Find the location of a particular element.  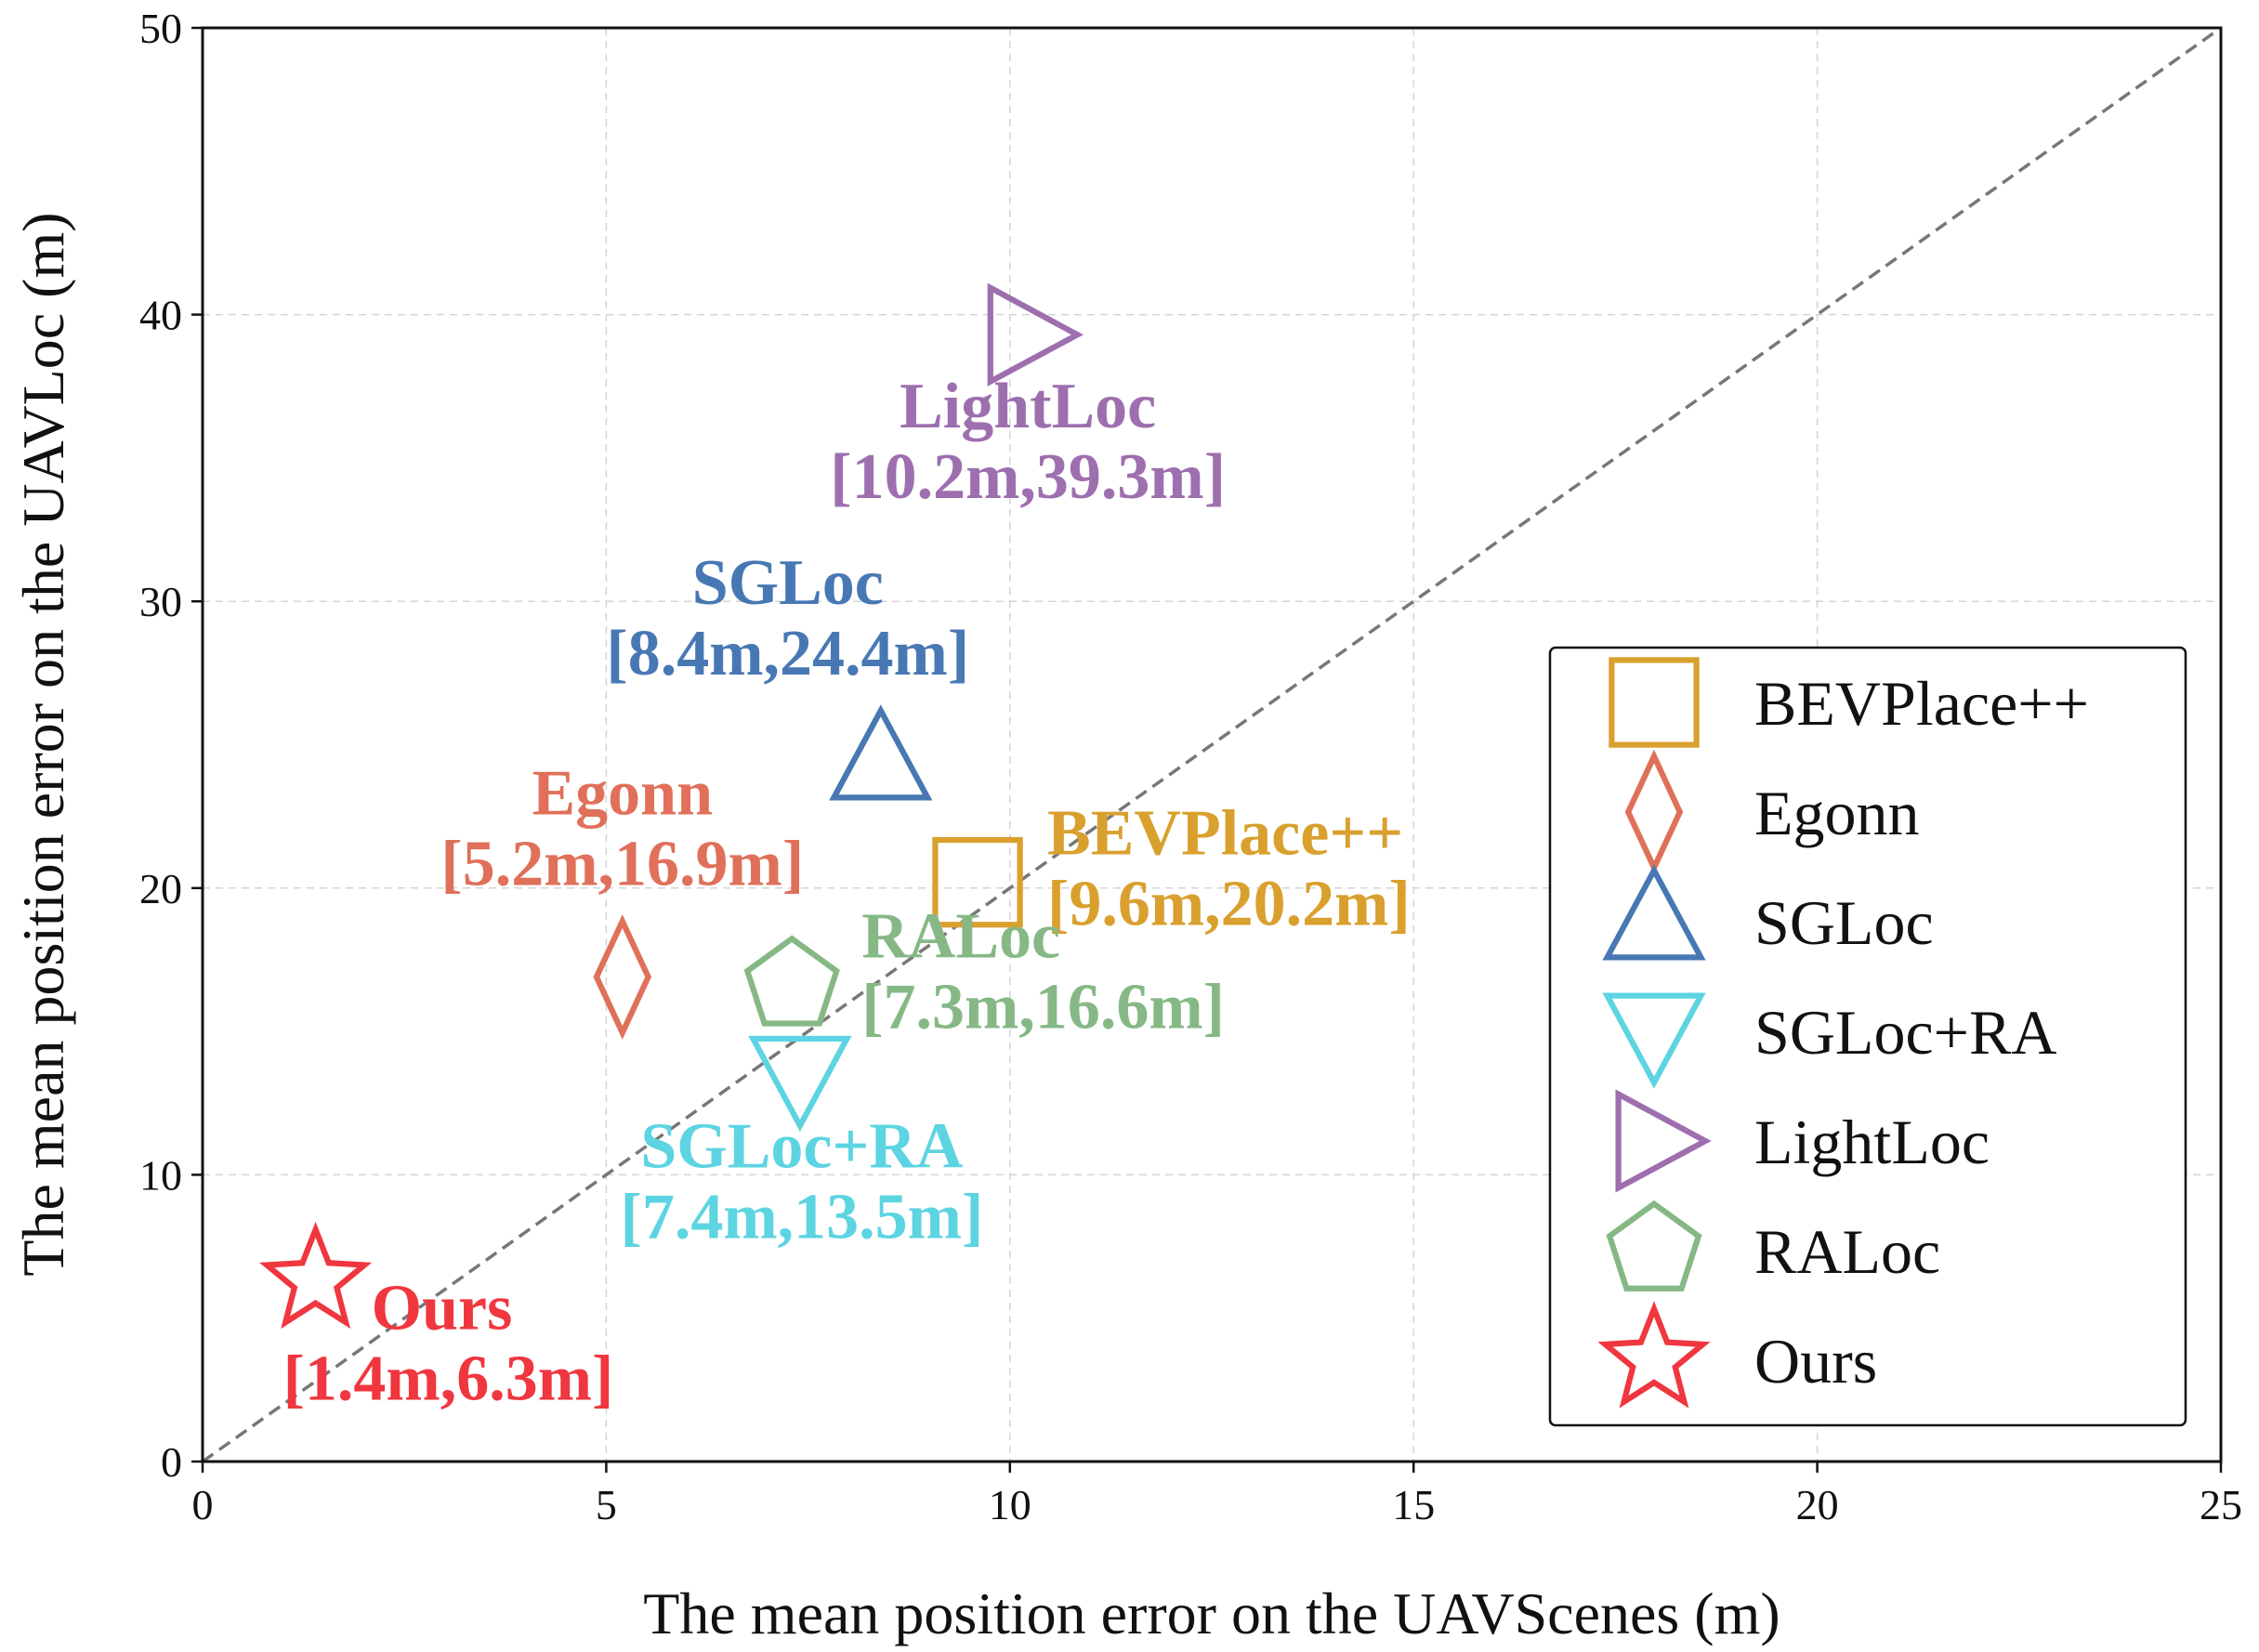

legend-marker-raloc is located at coordinates (1654, 1245).